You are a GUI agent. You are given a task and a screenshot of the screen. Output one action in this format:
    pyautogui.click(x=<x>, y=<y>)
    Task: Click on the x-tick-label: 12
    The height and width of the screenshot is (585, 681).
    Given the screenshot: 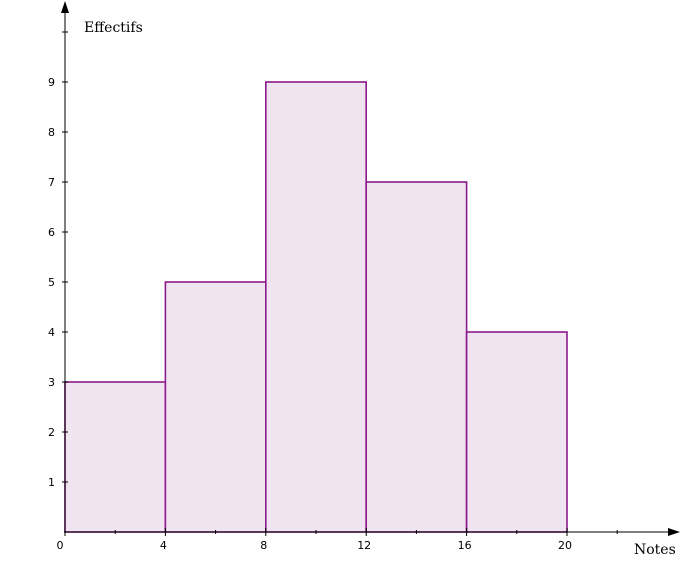 What is the action you would take?
    pyautogui.click(x=364, y=545)
    